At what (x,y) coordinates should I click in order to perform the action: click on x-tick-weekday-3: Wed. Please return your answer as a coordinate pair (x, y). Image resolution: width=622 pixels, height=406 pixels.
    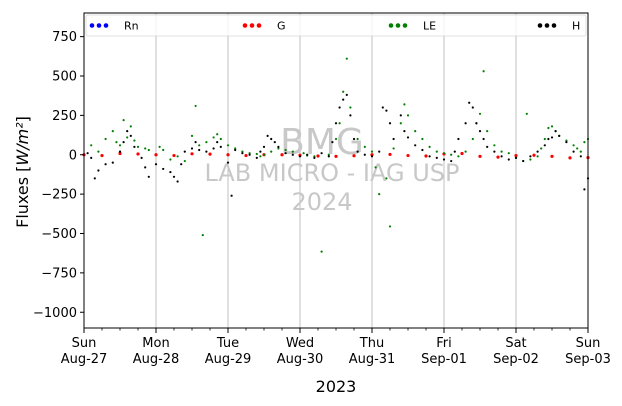
    Looking at the image, I should click on (300, 343).